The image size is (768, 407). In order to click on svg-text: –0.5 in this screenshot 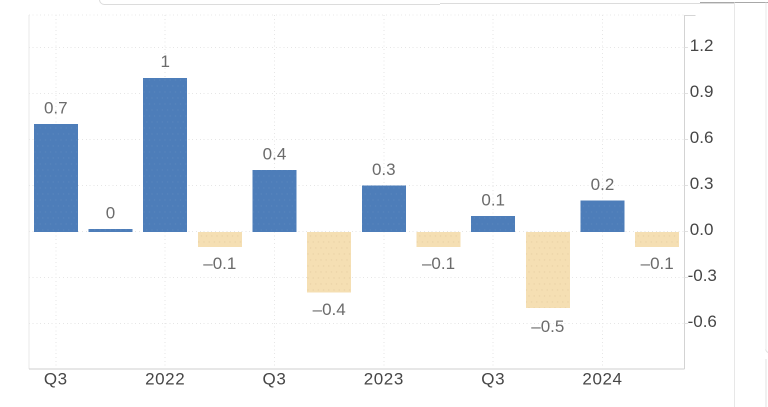, I will do `click(547, 326)`.